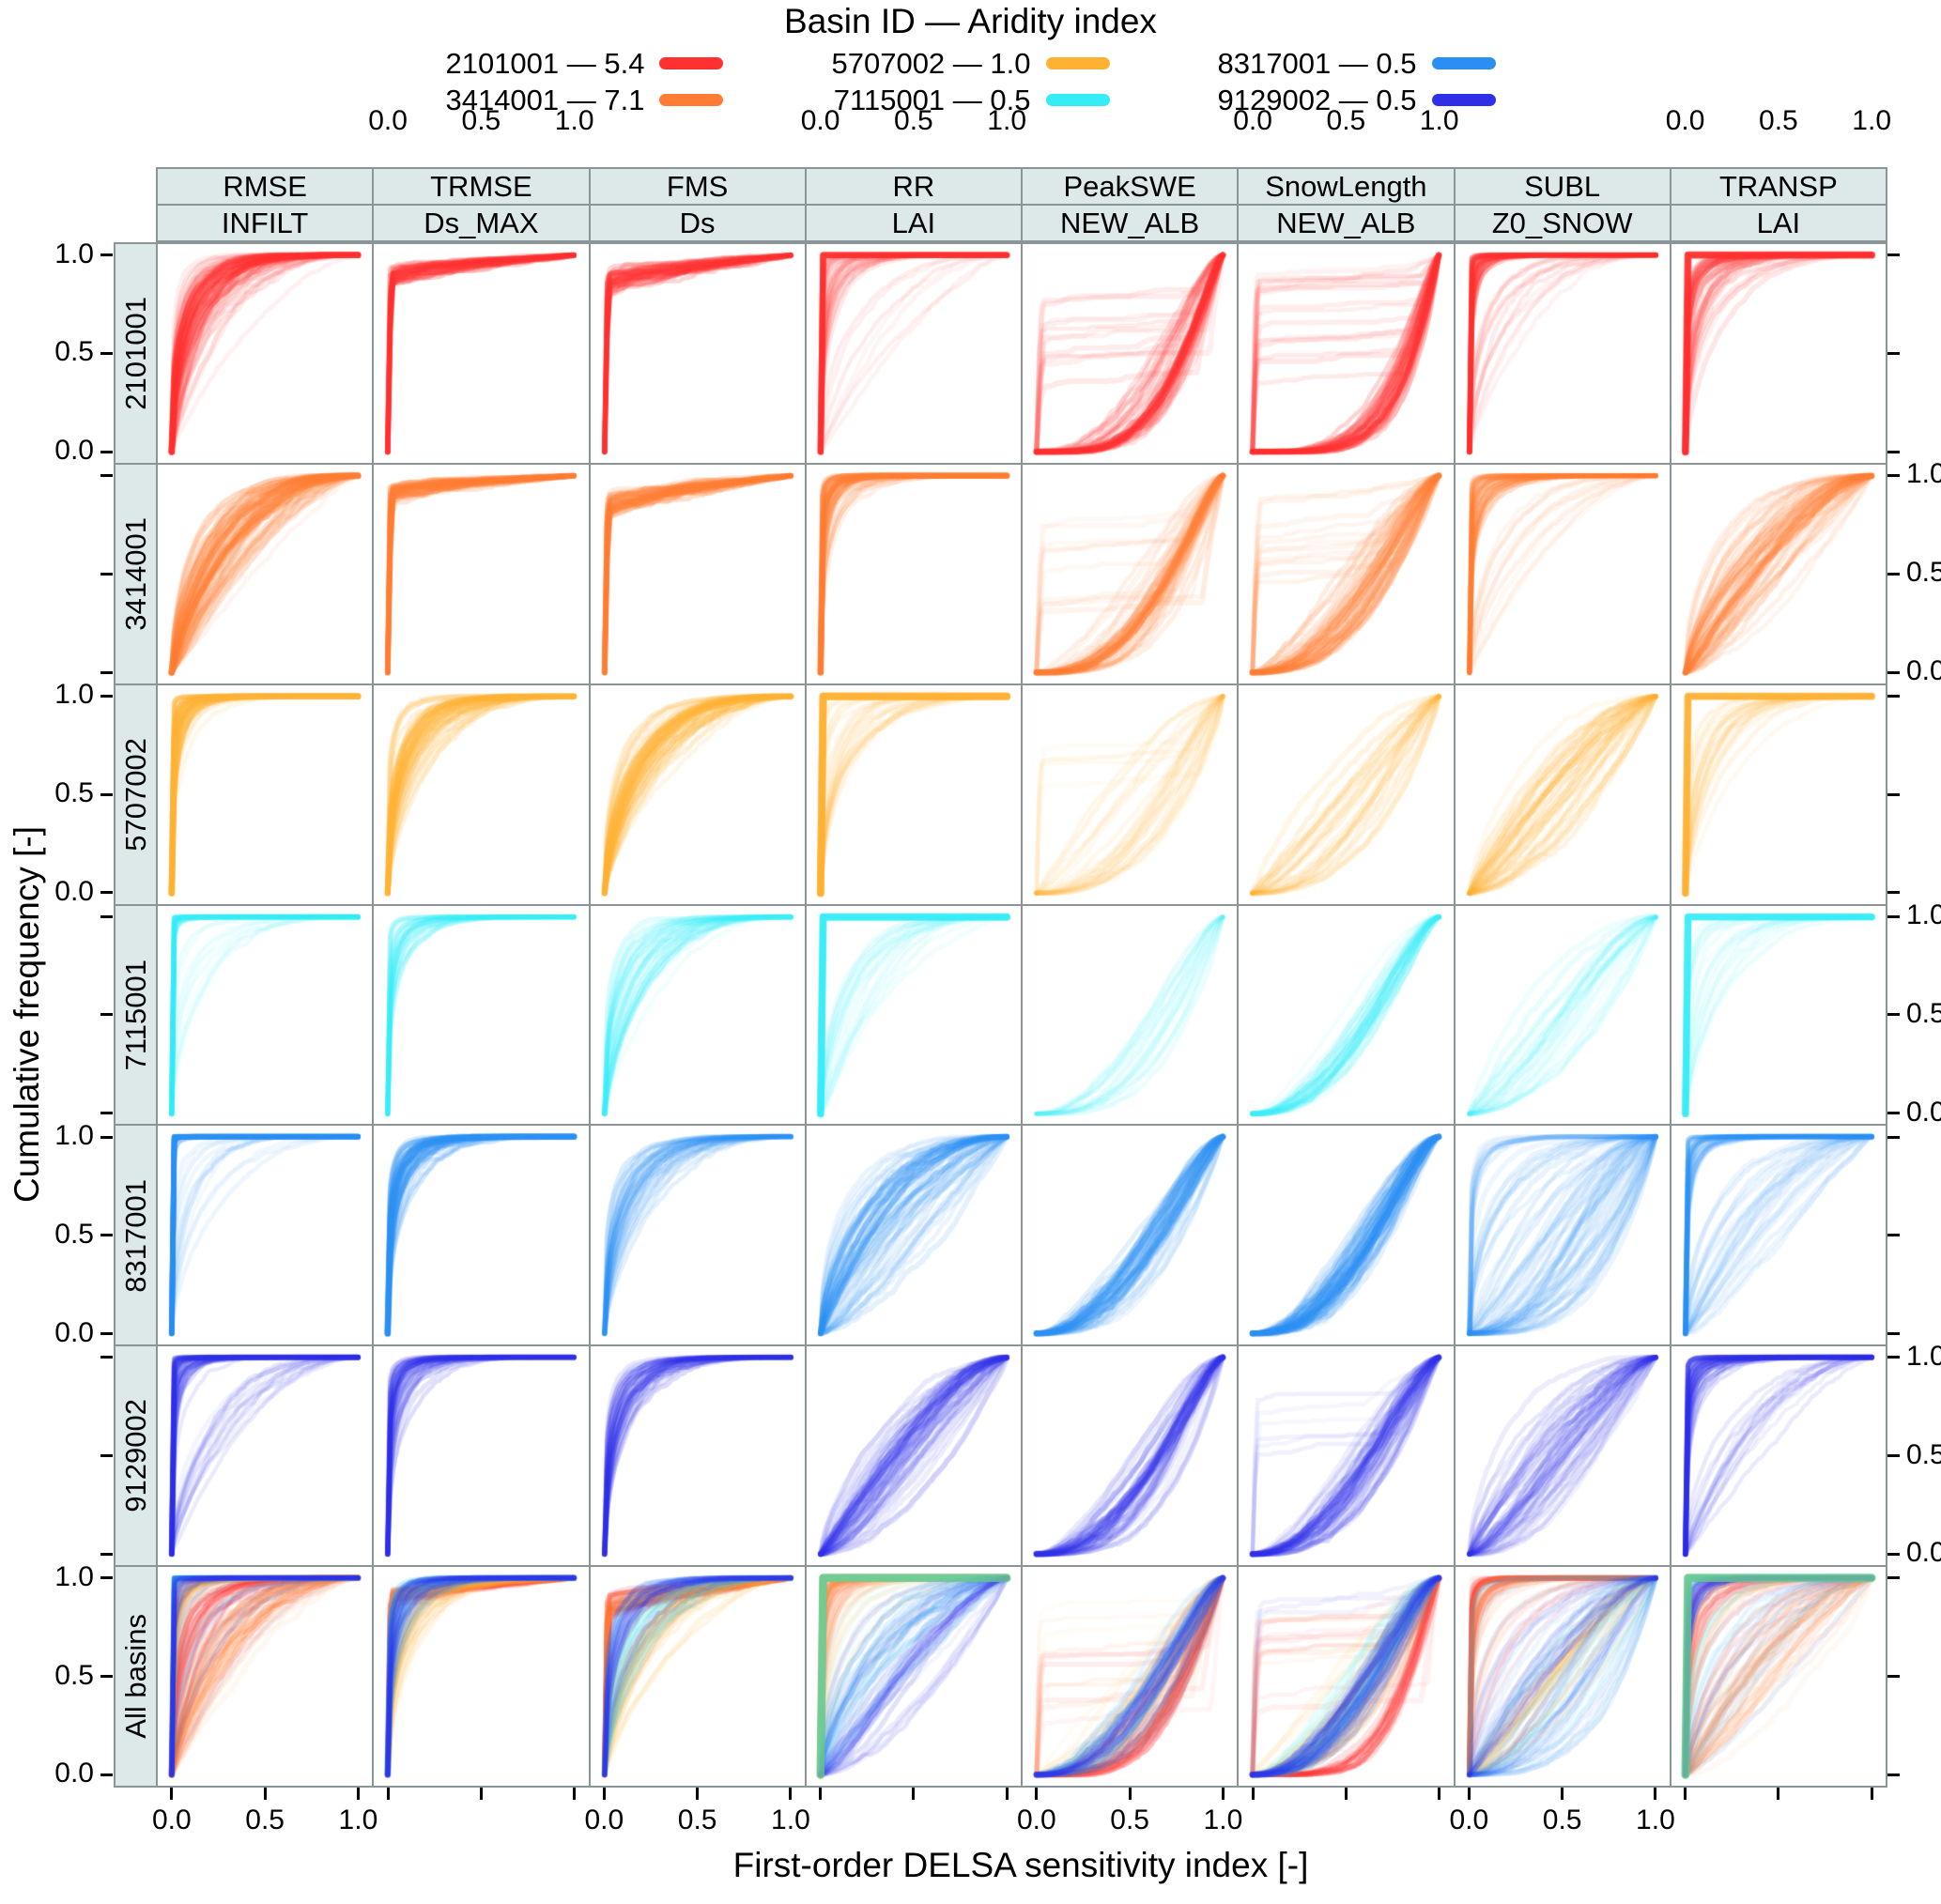 This screenshot has width=1941, height=1904. What do you see at coordinates (1778, 353) in the screenshot?
I see `panel-r0-c7` at bounding box center [1778, 353].